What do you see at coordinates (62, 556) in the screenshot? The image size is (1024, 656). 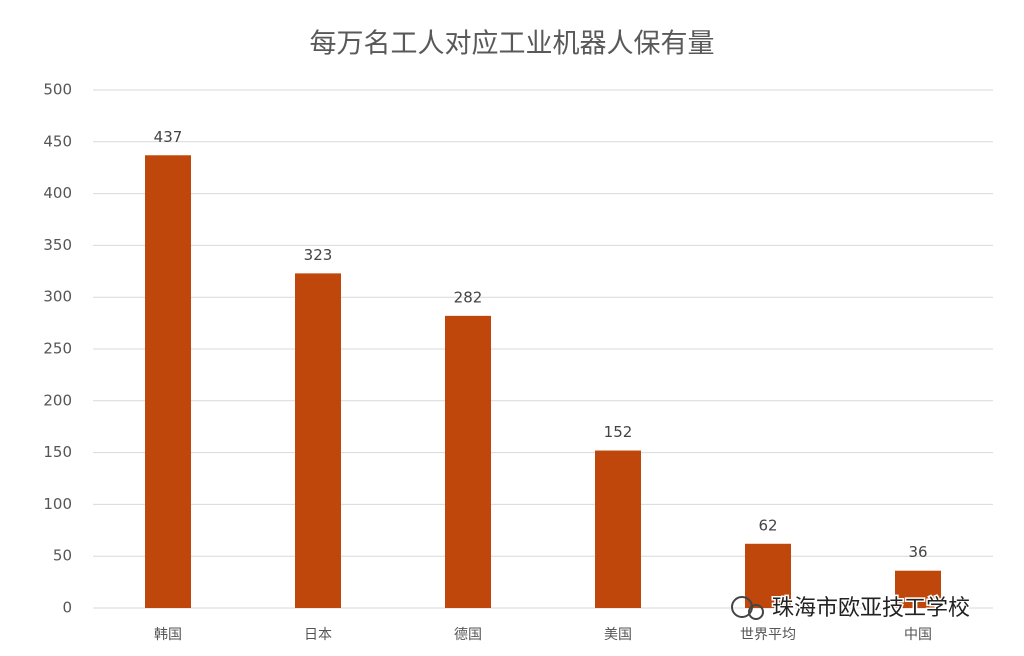 I see `y-tick-label: 50` at bounding box center [62, 556].